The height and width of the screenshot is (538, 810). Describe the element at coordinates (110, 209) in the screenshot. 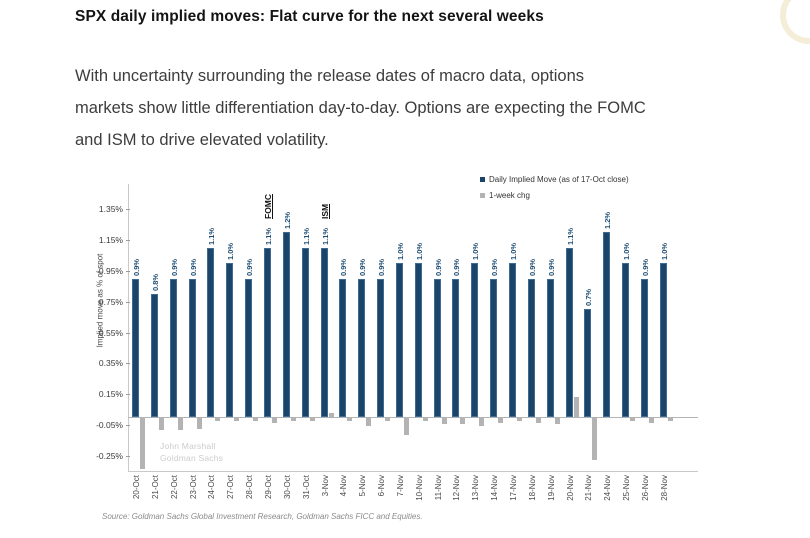

I see `y-tick-label: 1.35%` at that location.